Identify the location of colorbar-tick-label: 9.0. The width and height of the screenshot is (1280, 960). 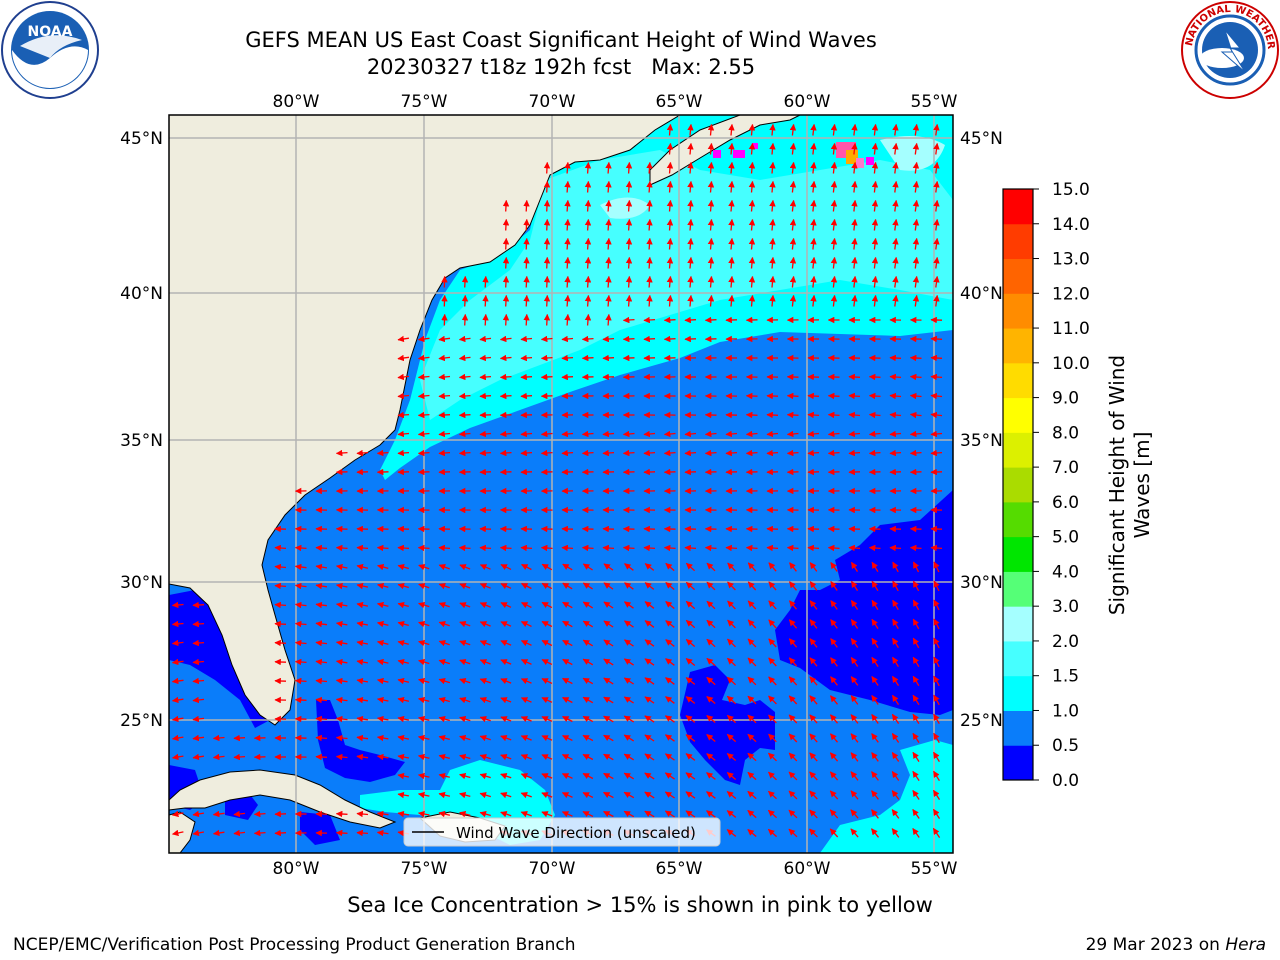
(1065, 399).